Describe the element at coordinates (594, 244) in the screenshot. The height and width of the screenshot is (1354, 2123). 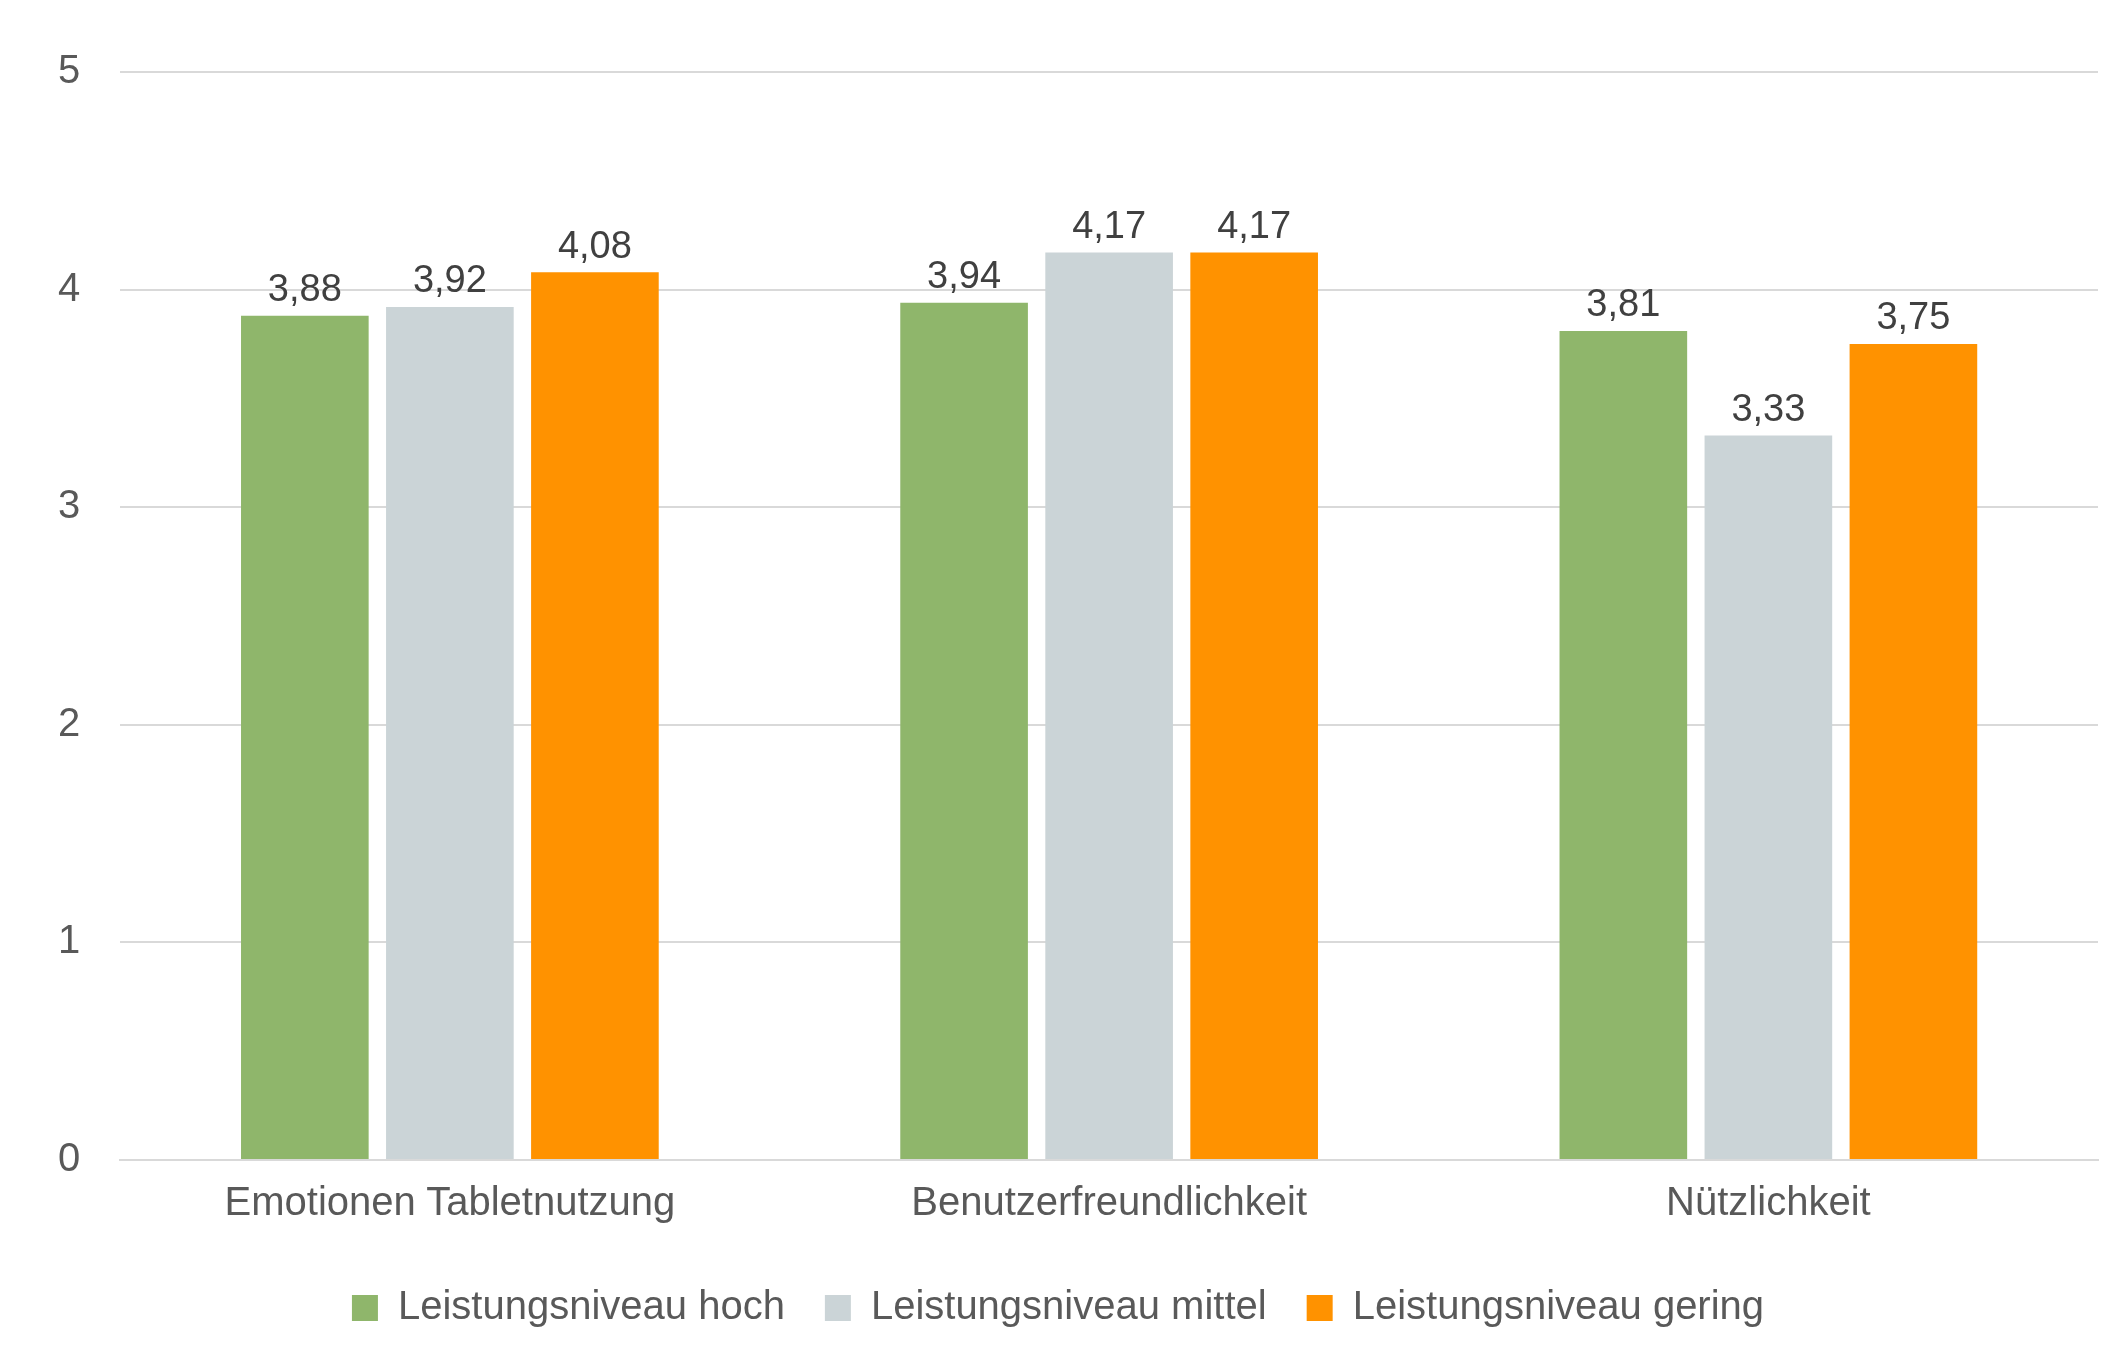
I see `data-label: 4,08` at that location.